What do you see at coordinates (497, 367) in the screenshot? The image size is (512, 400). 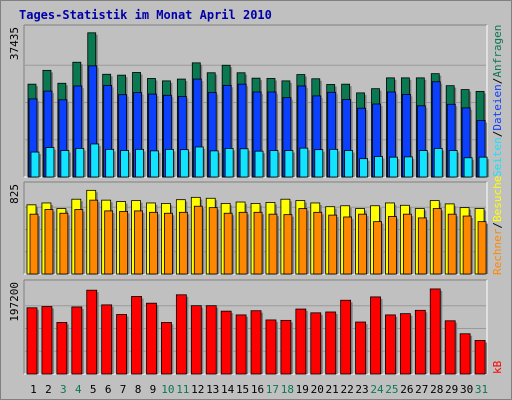 I see `legend-2: kB` at bounding box center [497, 367].